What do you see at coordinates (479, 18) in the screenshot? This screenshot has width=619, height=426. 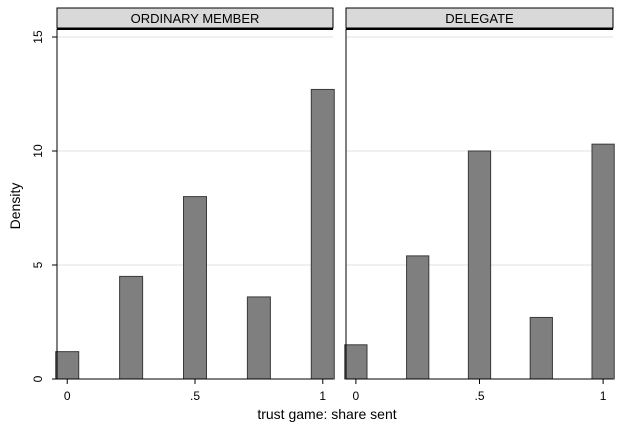 I see `panel-strip-label: DELEGATE` at bounding box center [479, 18].